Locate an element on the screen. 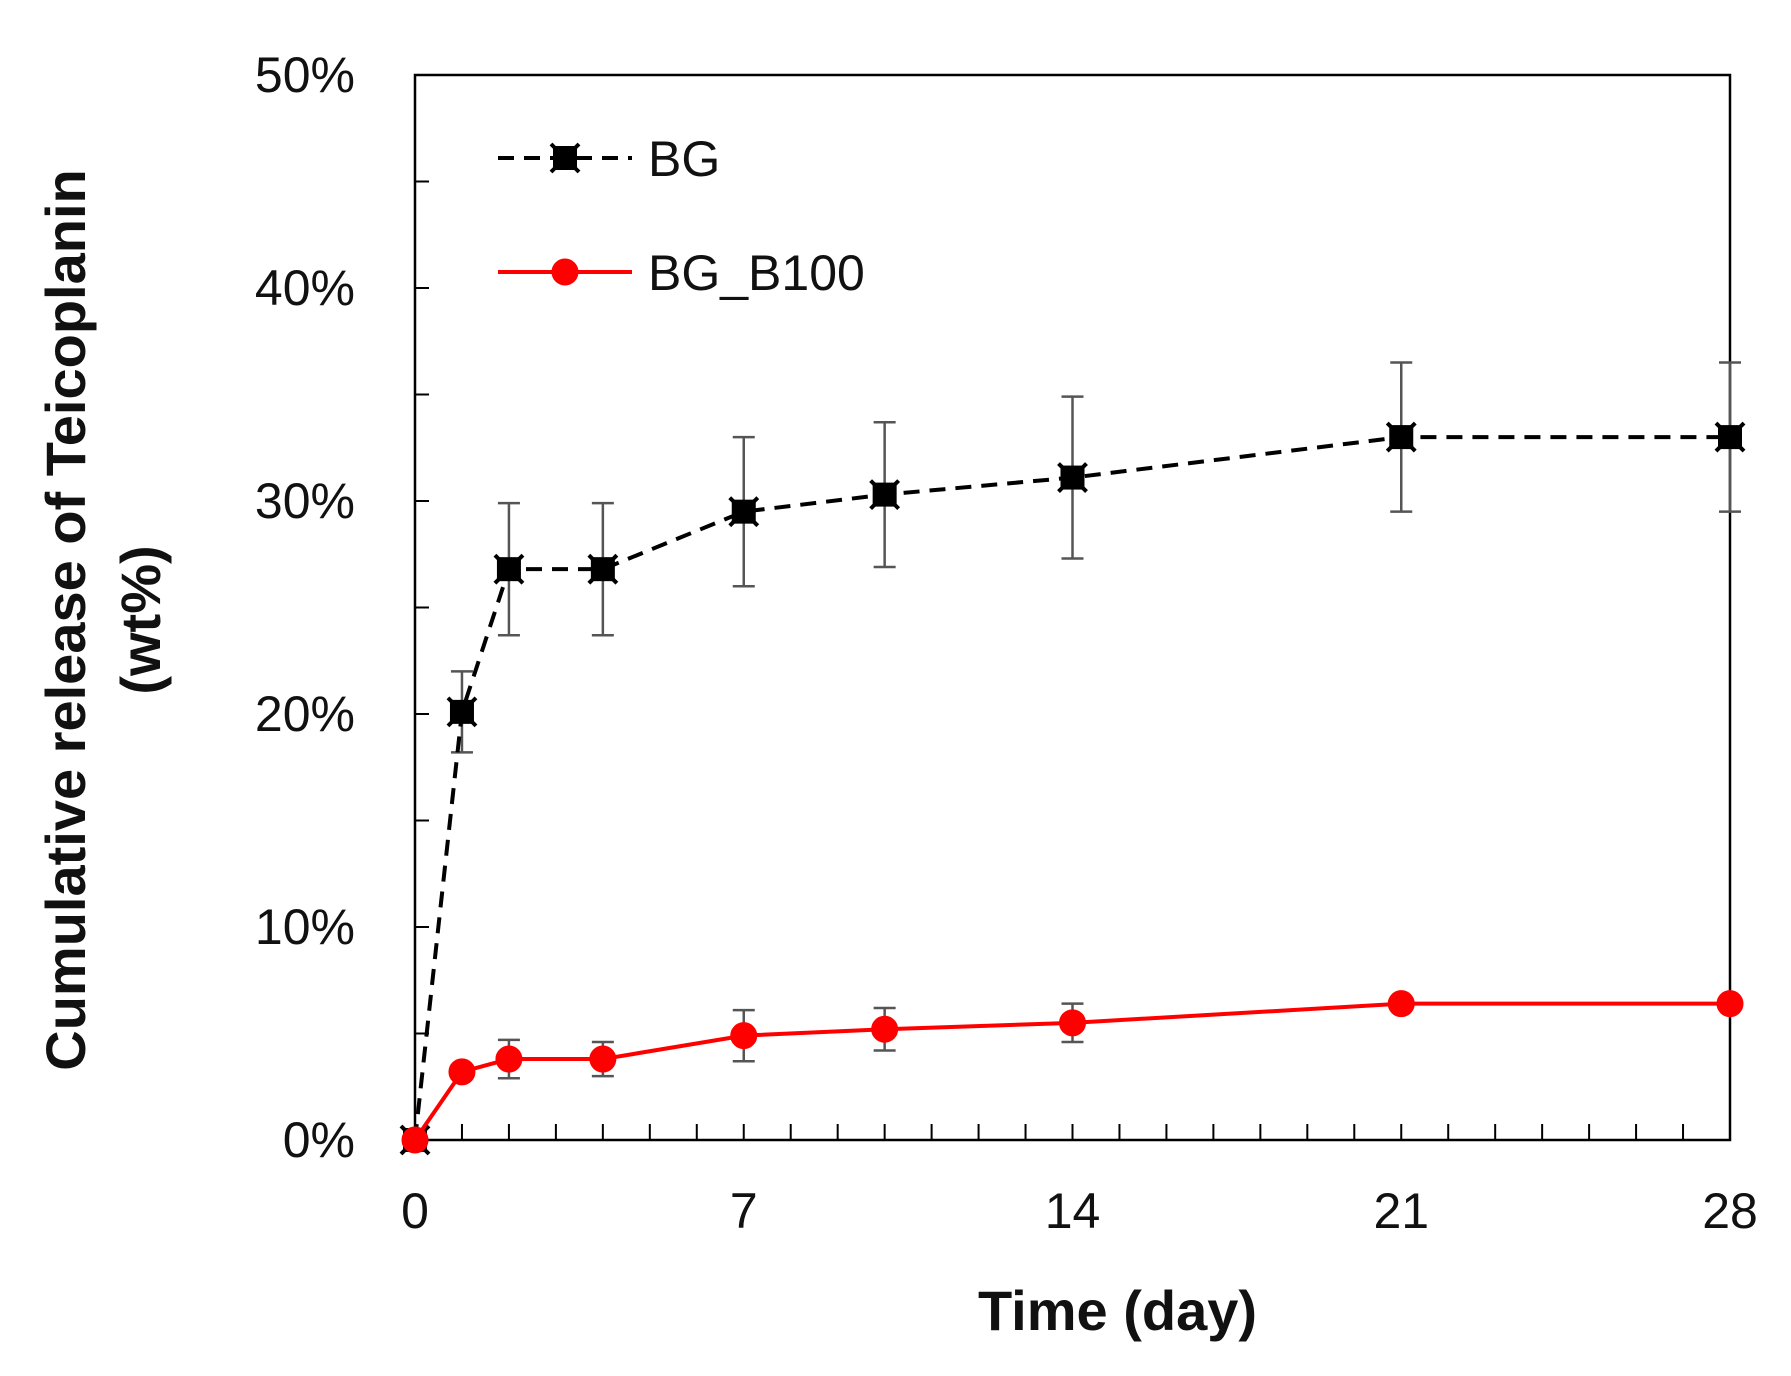 Image resolution: width=1791 pixels, height=1376 pixels. legend-item: BG is located at coordinates (609, 159).